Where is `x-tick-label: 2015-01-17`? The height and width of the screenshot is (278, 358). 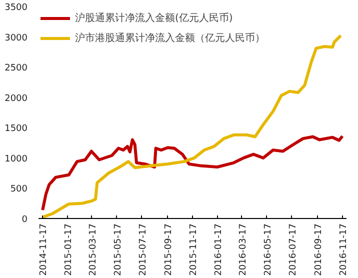
x-tick-label: 2015-01-17 is located at coordinates (69, 249).